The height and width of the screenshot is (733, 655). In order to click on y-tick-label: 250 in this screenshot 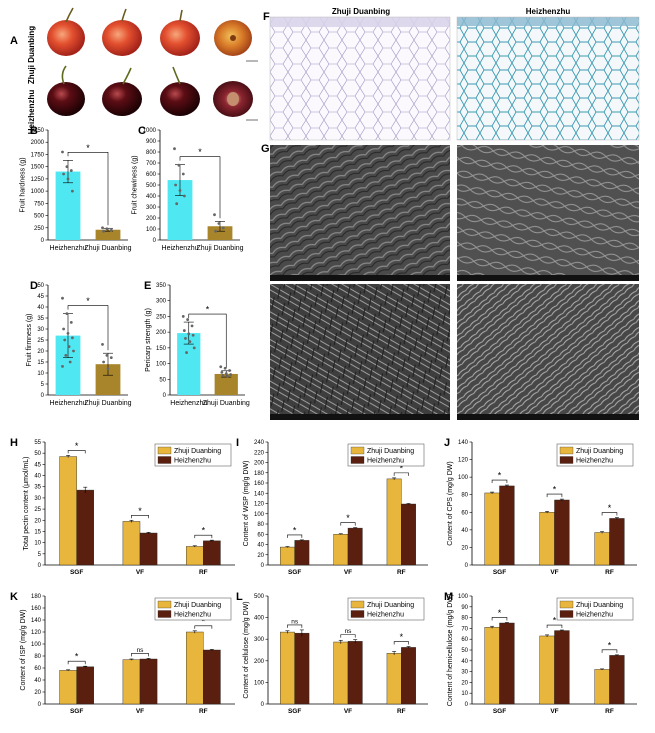, I will do `click(39, 229)`.